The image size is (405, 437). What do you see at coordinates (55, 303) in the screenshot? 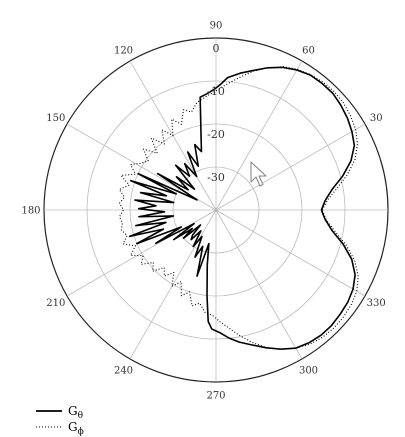
I see `angle-tick-label: 210` at bounding box center [55, 303].